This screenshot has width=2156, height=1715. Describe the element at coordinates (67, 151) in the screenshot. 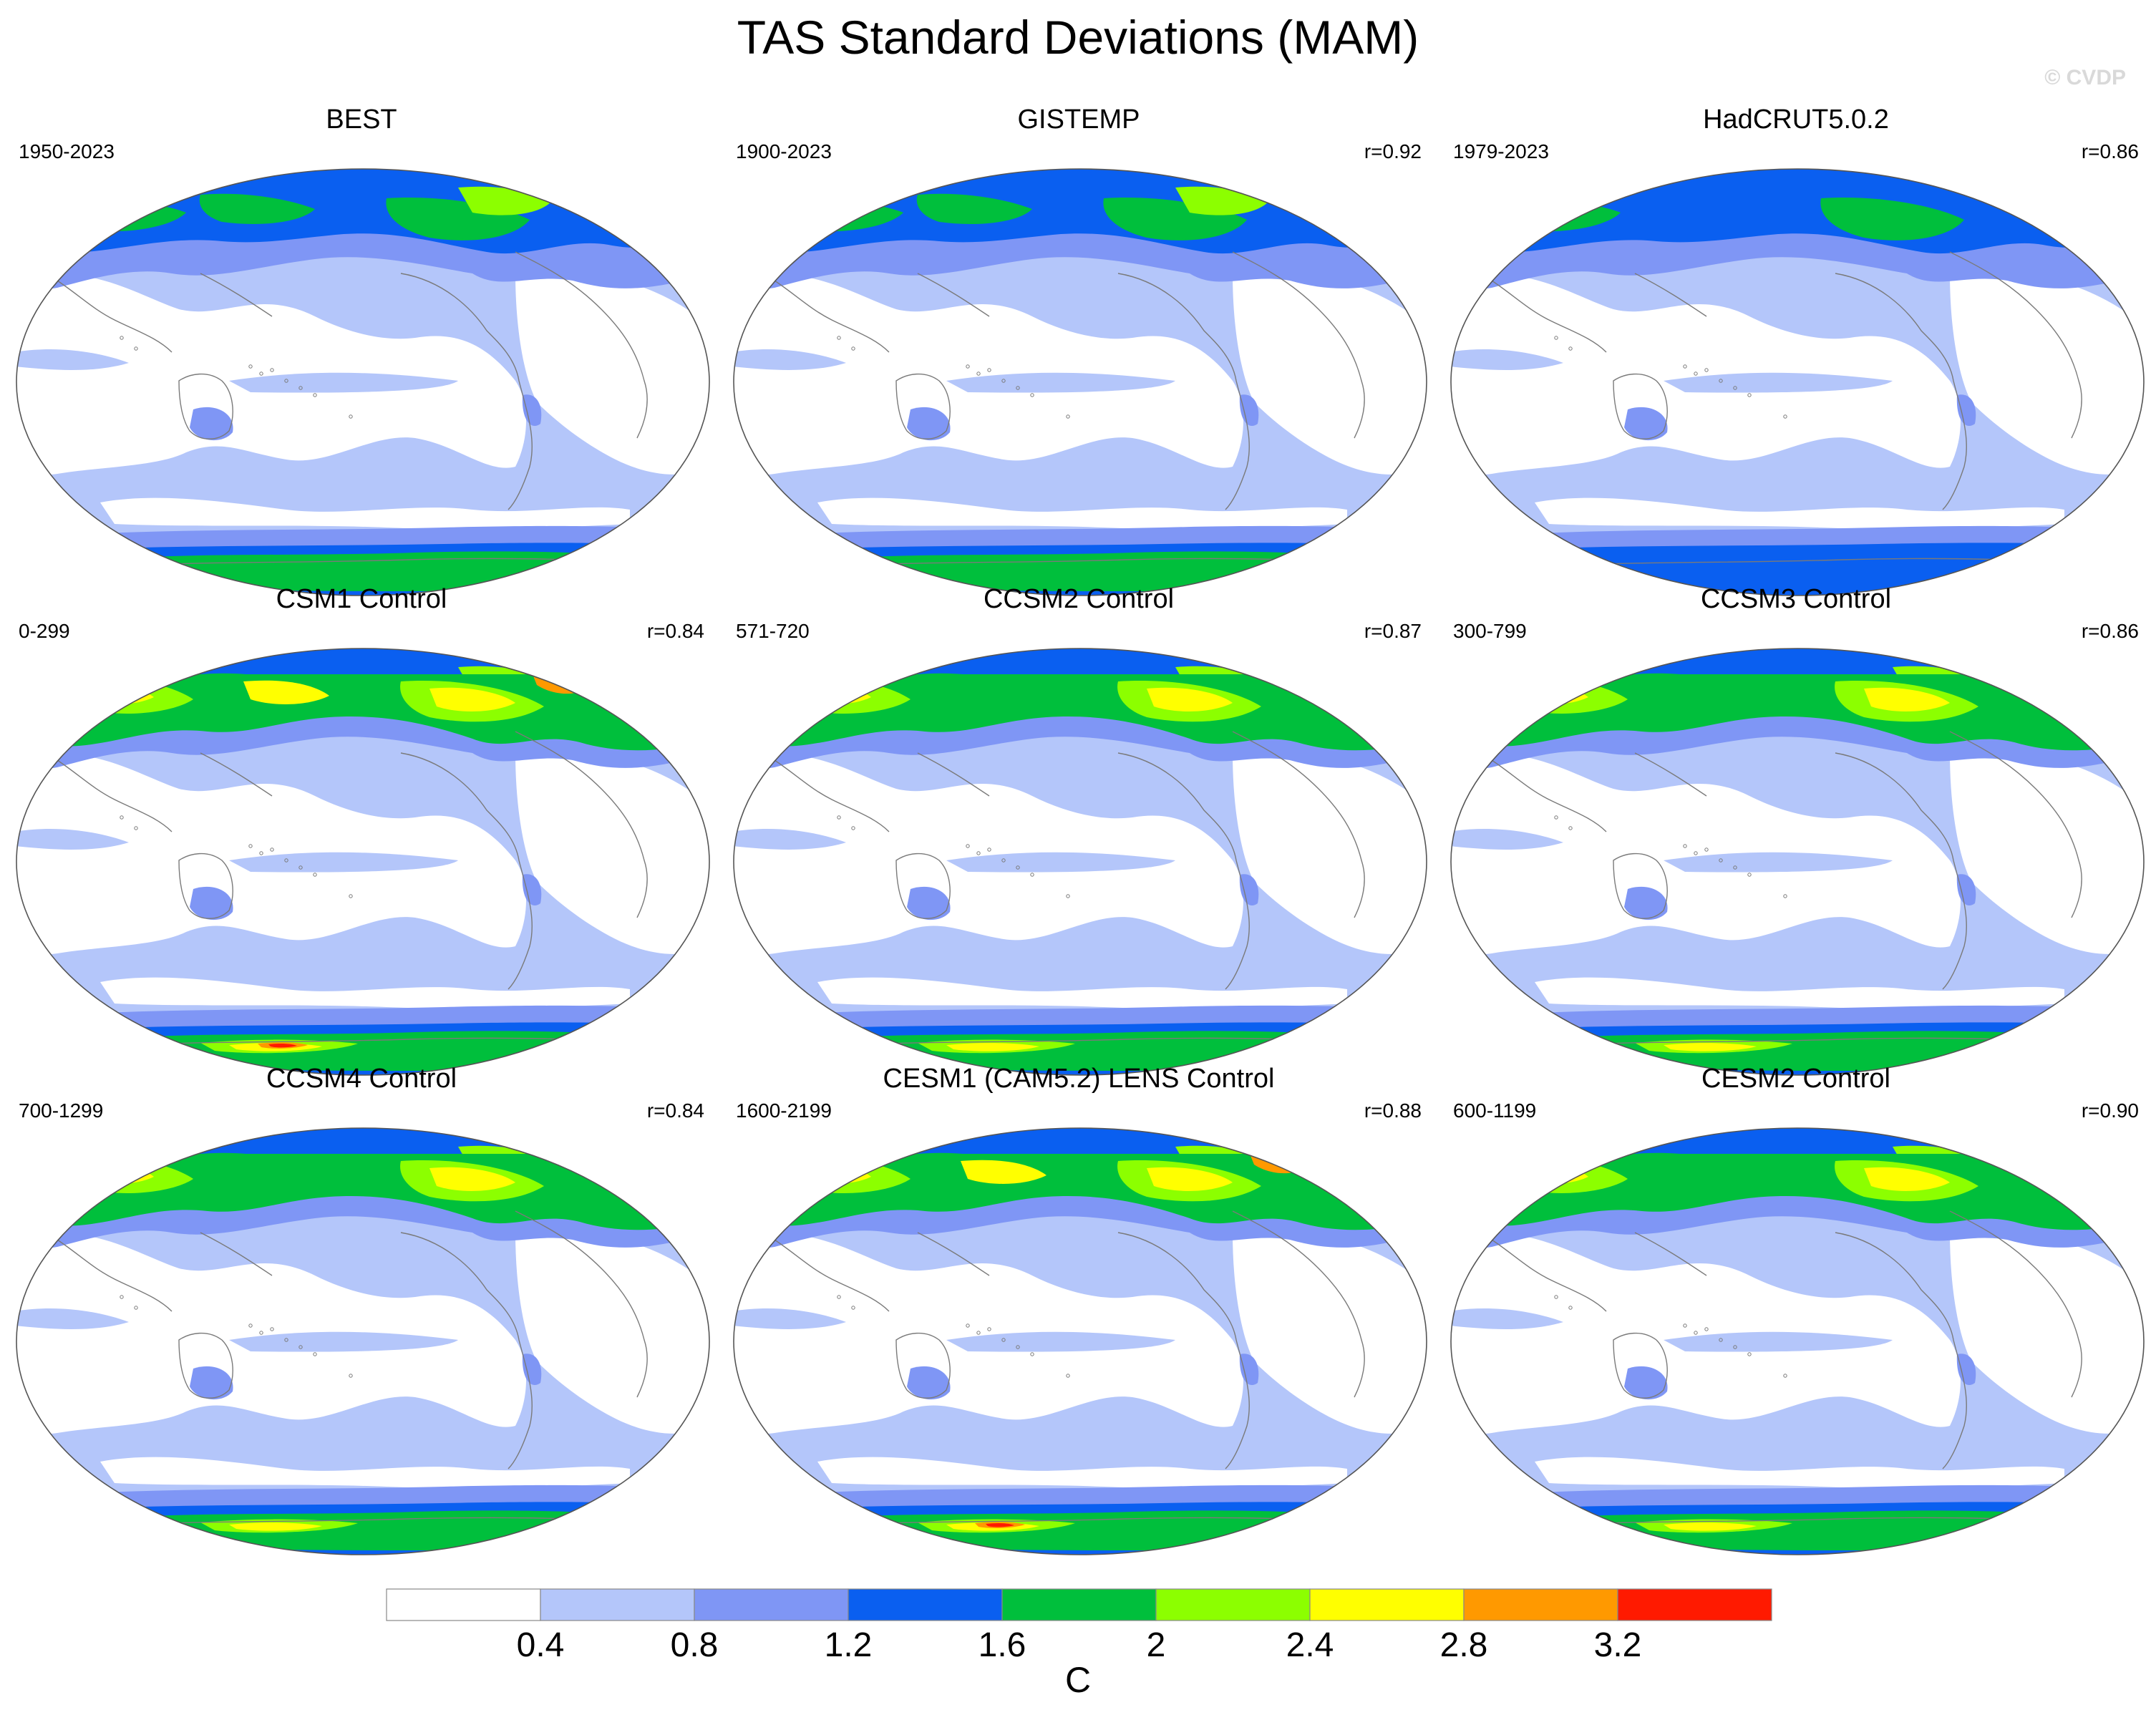

I see `panel-period: 1950-2023` at that location.